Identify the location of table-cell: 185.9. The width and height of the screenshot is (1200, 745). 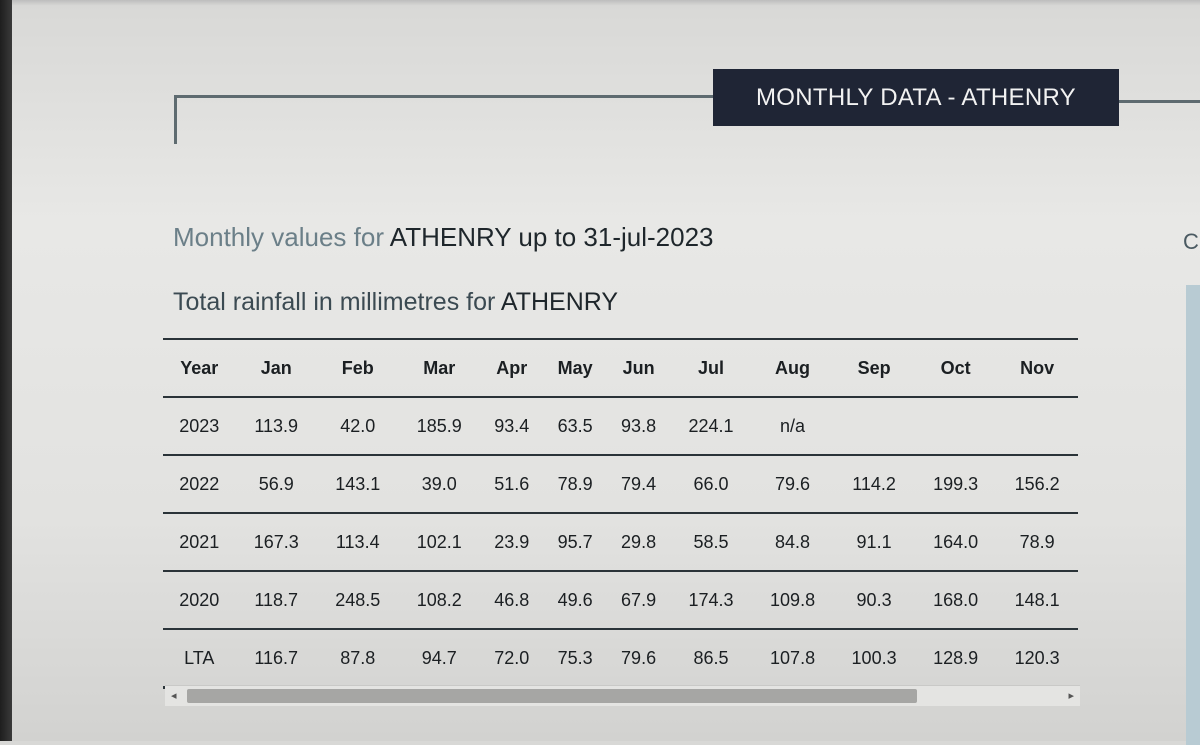
(439, 426).